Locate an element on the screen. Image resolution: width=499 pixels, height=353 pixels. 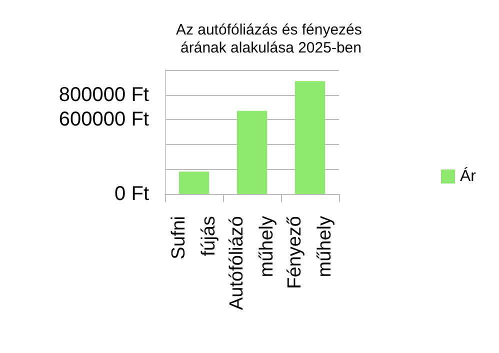
y-tick-label: 600000 Ft is located at coordinates (104, 119).